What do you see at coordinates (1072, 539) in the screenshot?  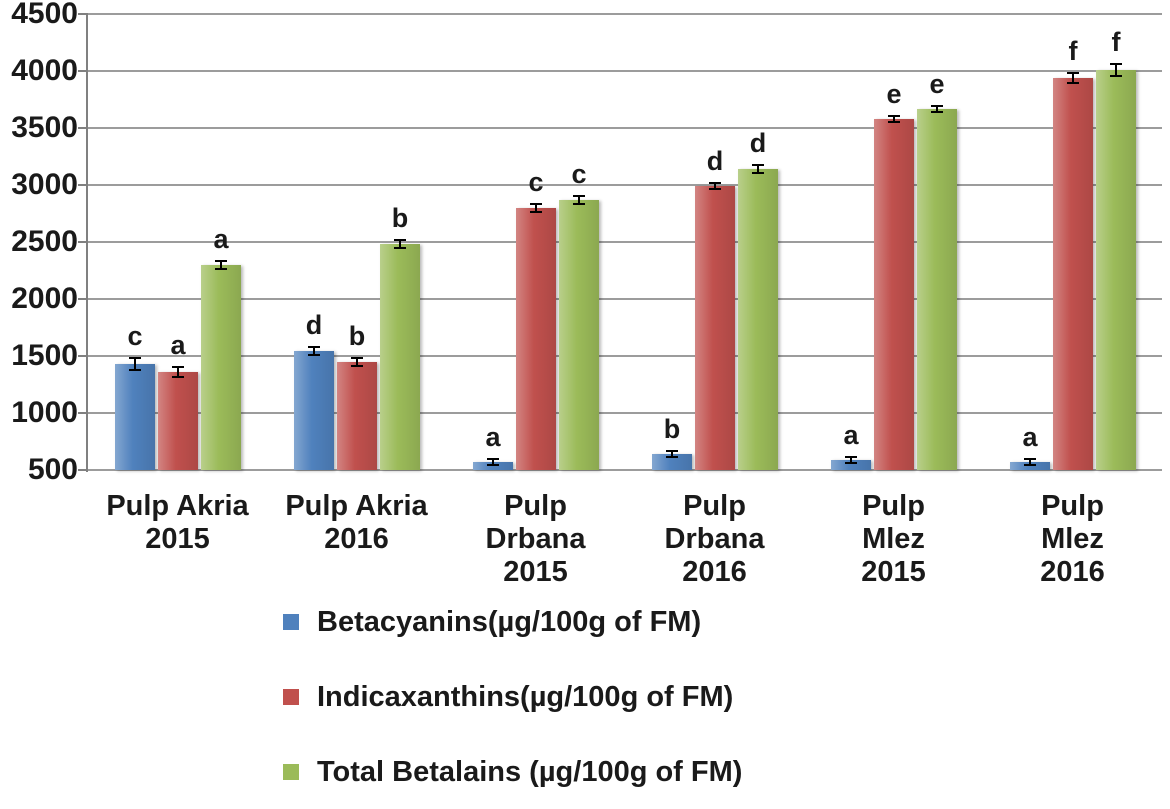 I see `x-axis-label: Pulp Mlez 2016` at bounding box center [1072, 539].